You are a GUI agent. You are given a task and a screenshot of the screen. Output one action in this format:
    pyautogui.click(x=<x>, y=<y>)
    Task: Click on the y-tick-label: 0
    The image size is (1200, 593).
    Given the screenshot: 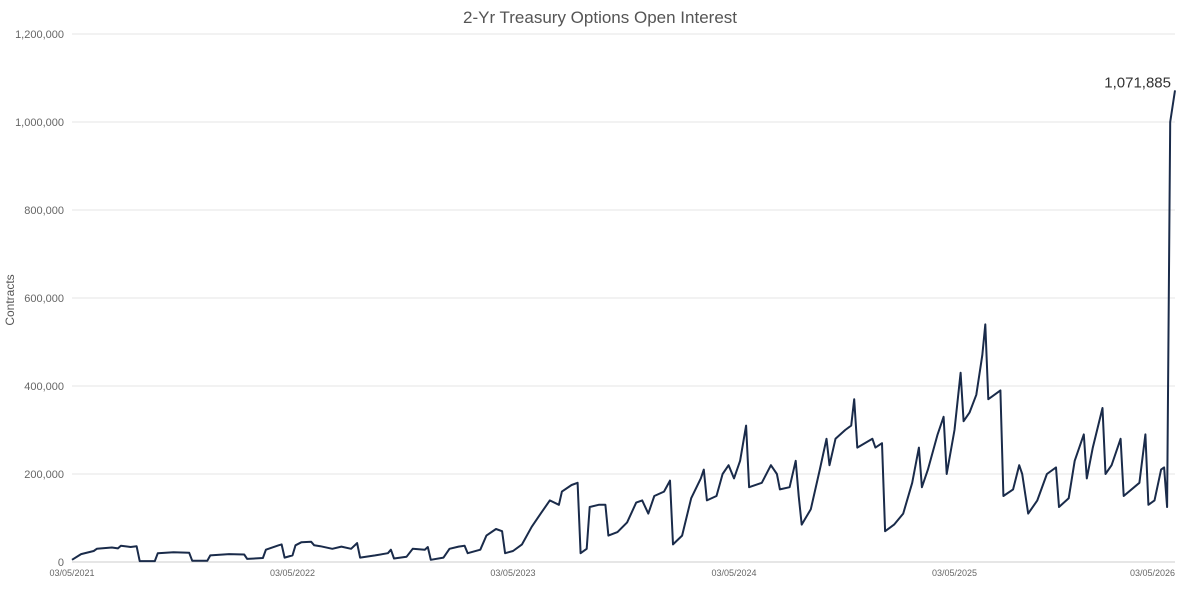 What is the action you would take?
    pyautogui.click(x=61, y=563)
    